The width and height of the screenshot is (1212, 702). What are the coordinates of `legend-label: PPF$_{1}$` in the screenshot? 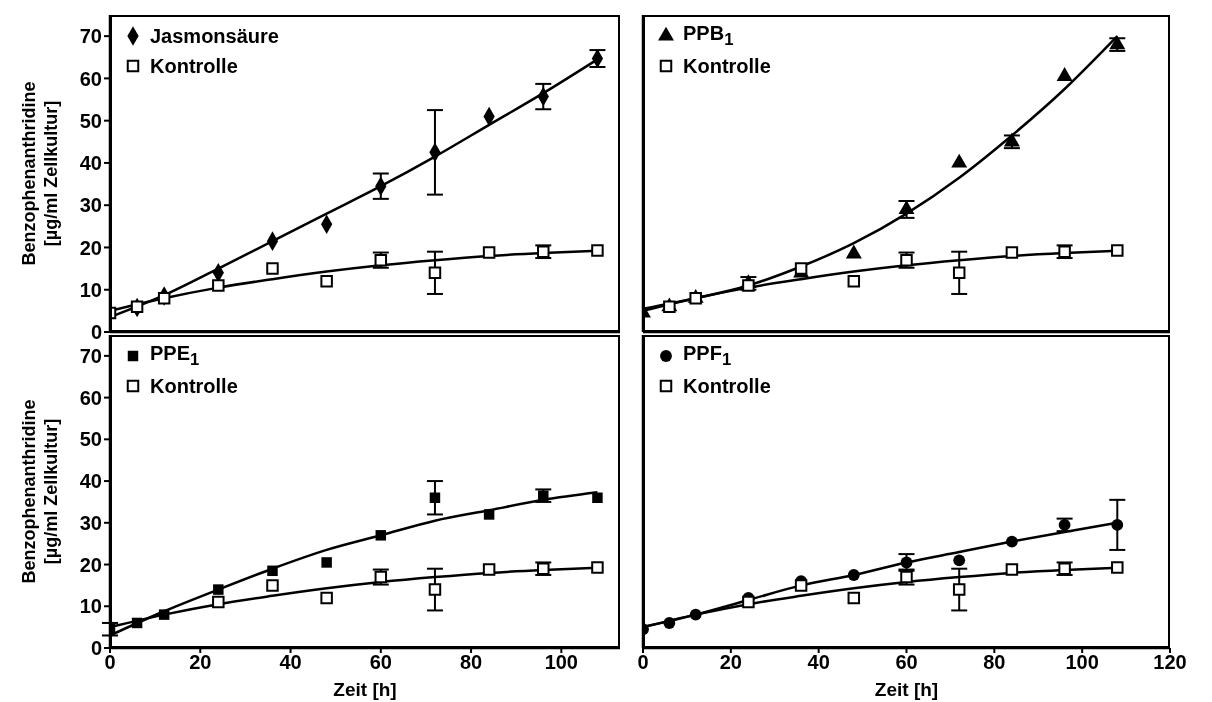 It's located at (707, 356).